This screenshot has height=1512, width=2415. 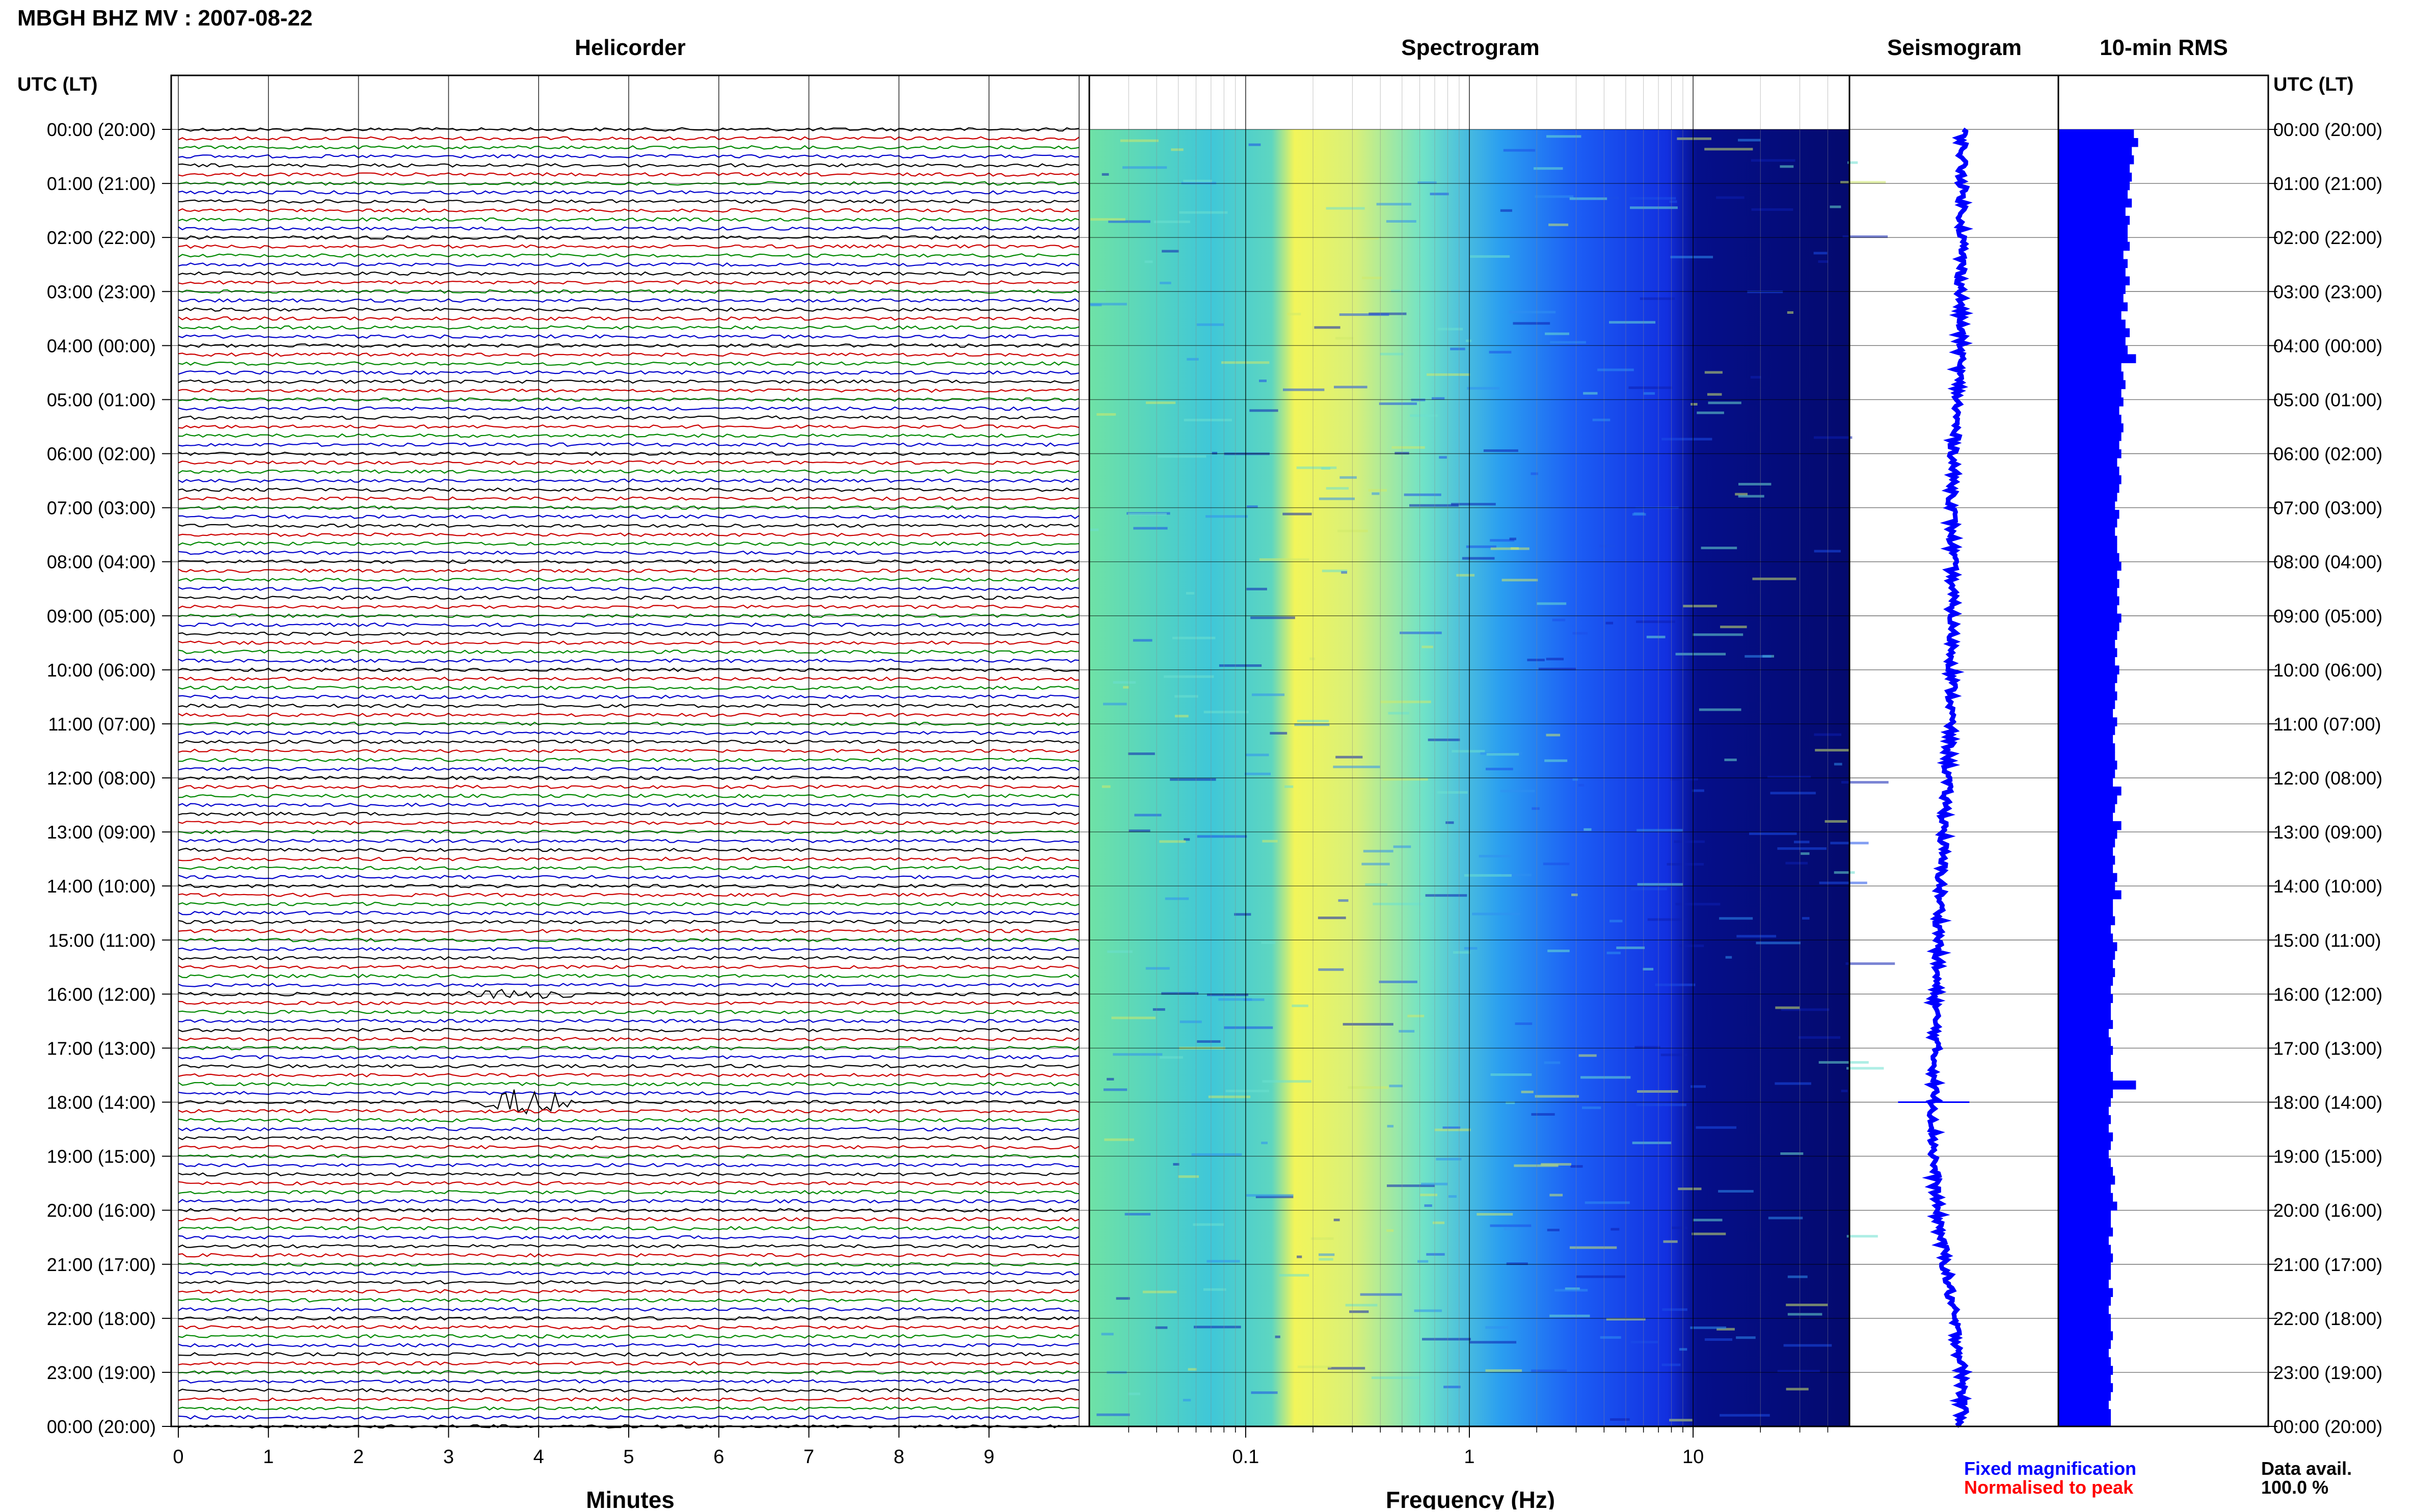 What do you see at coordinates (2327, 183) in the screenshot?
I see `time-label-right: 01:00 (21:00)` at bounding box center [2327, 183].